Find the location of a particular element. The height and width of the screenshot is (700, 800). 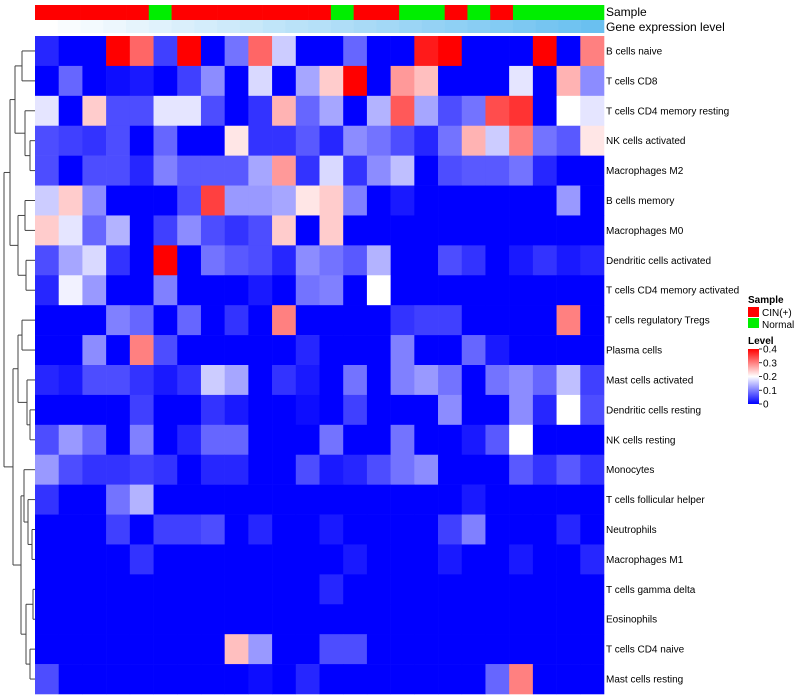

gene-annotation-label: Gene expression level is located at coordinates (665, 27).